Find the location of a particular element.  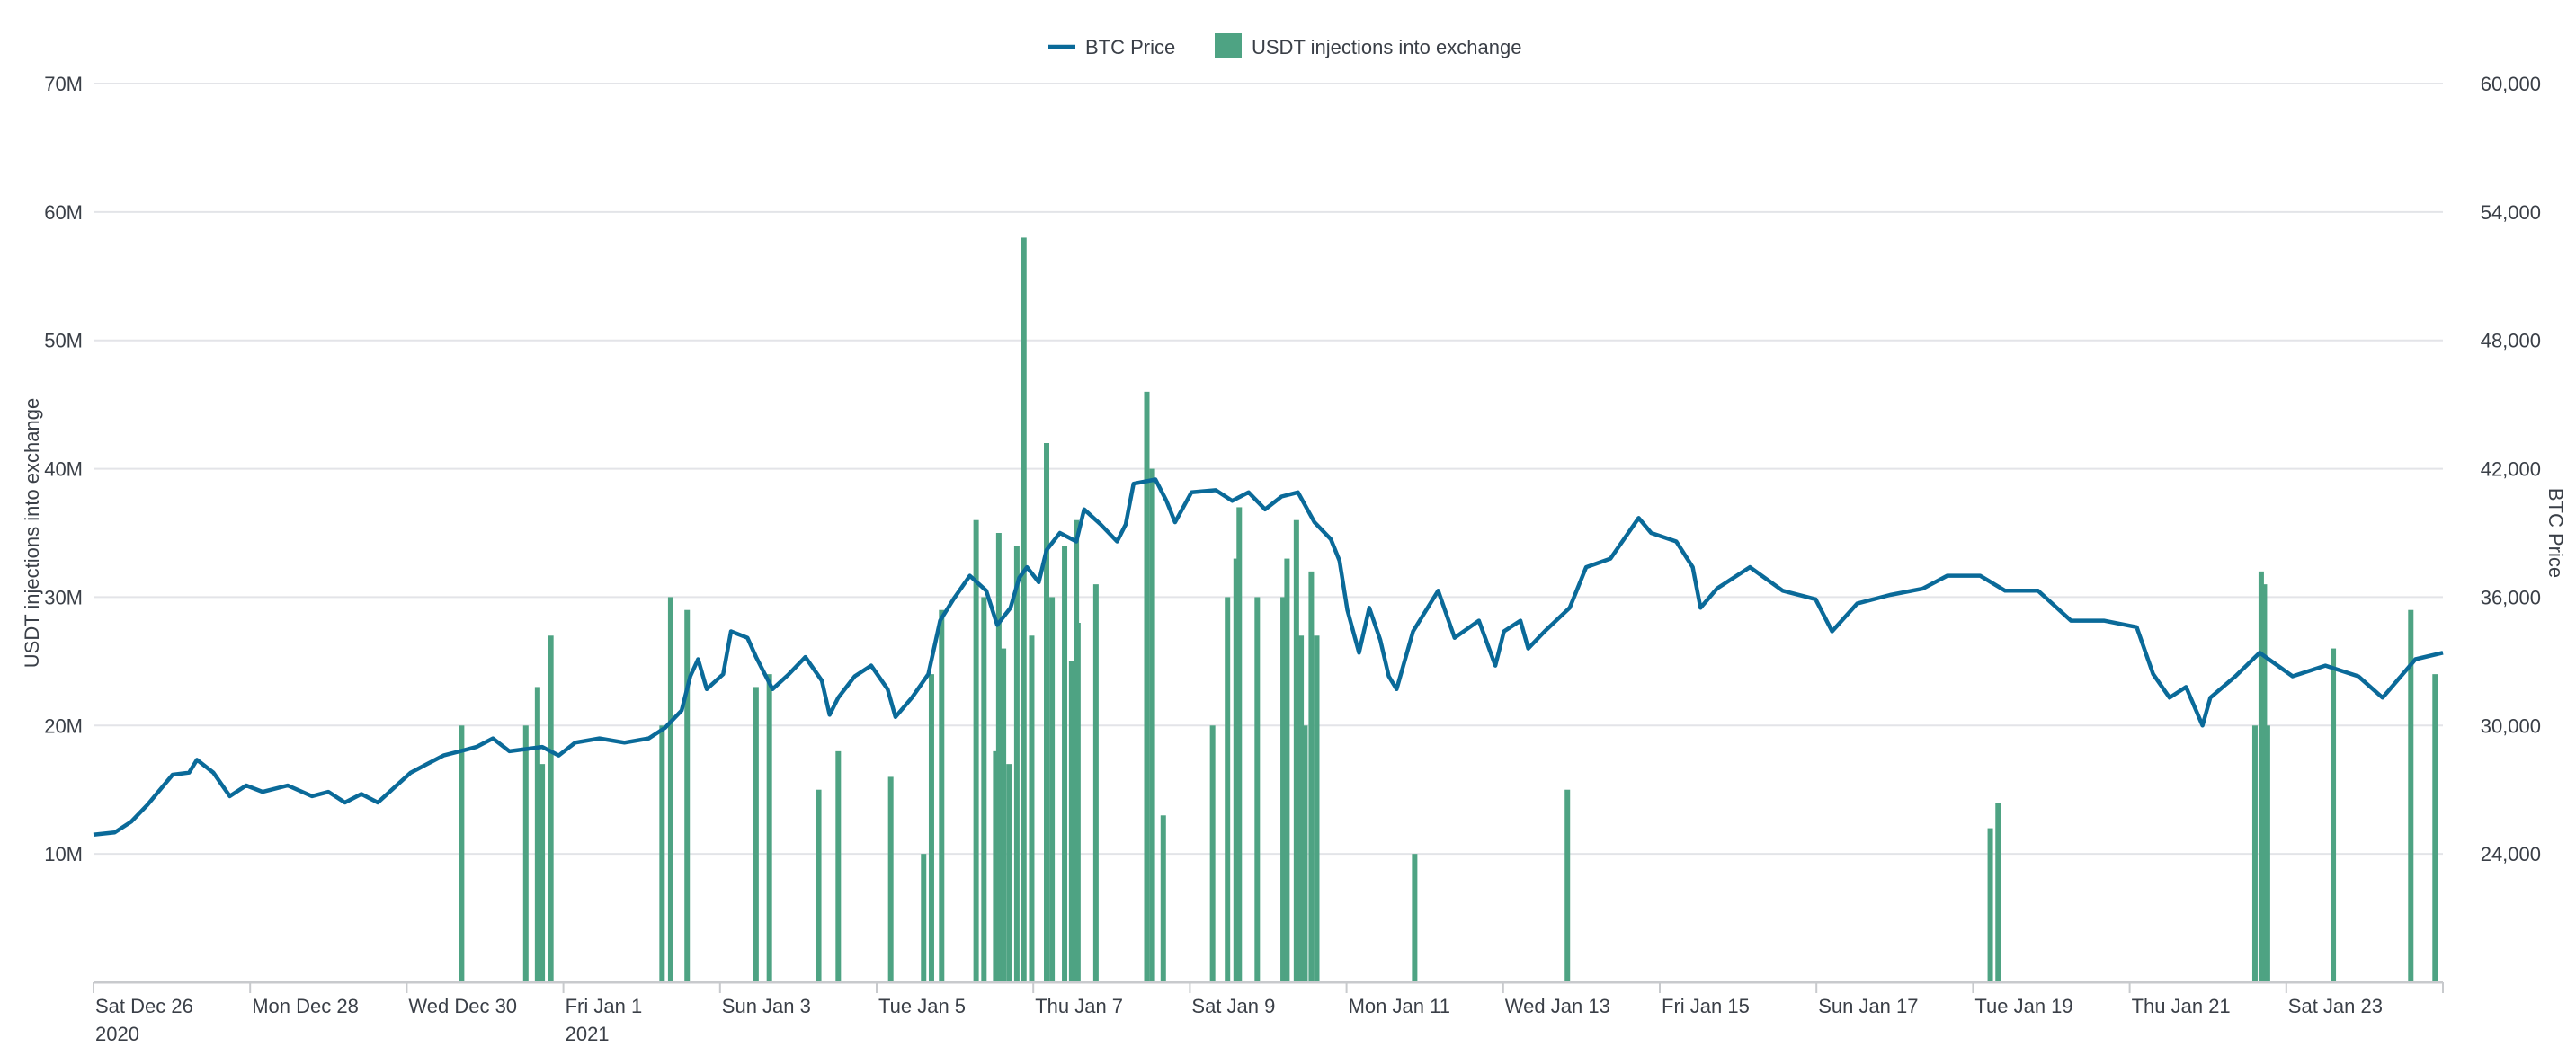

x-tick-label: Thu Jan 21 is located at coordinates (2181, 1006).